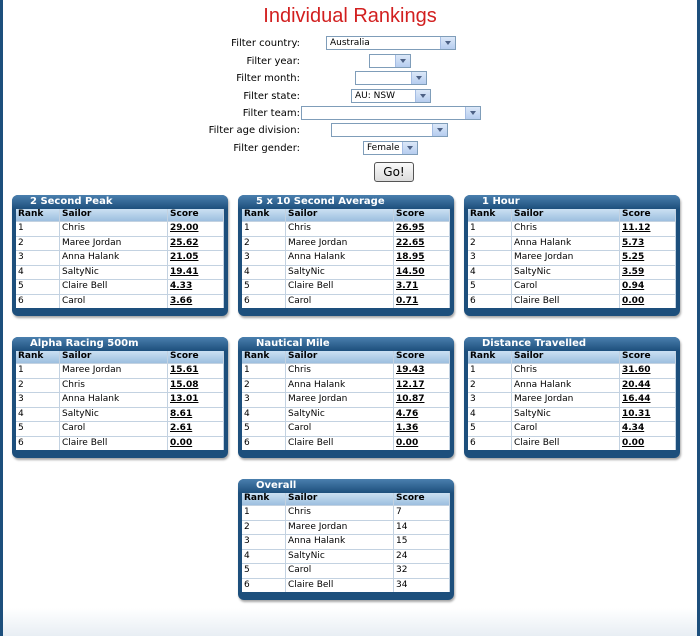 The width and height of the screenshot is (700, 636). What do you see at coordinates (265, 43) in the screenshot?
I see `filter-country-label: Filter country:` at bounding box center [265, 43].